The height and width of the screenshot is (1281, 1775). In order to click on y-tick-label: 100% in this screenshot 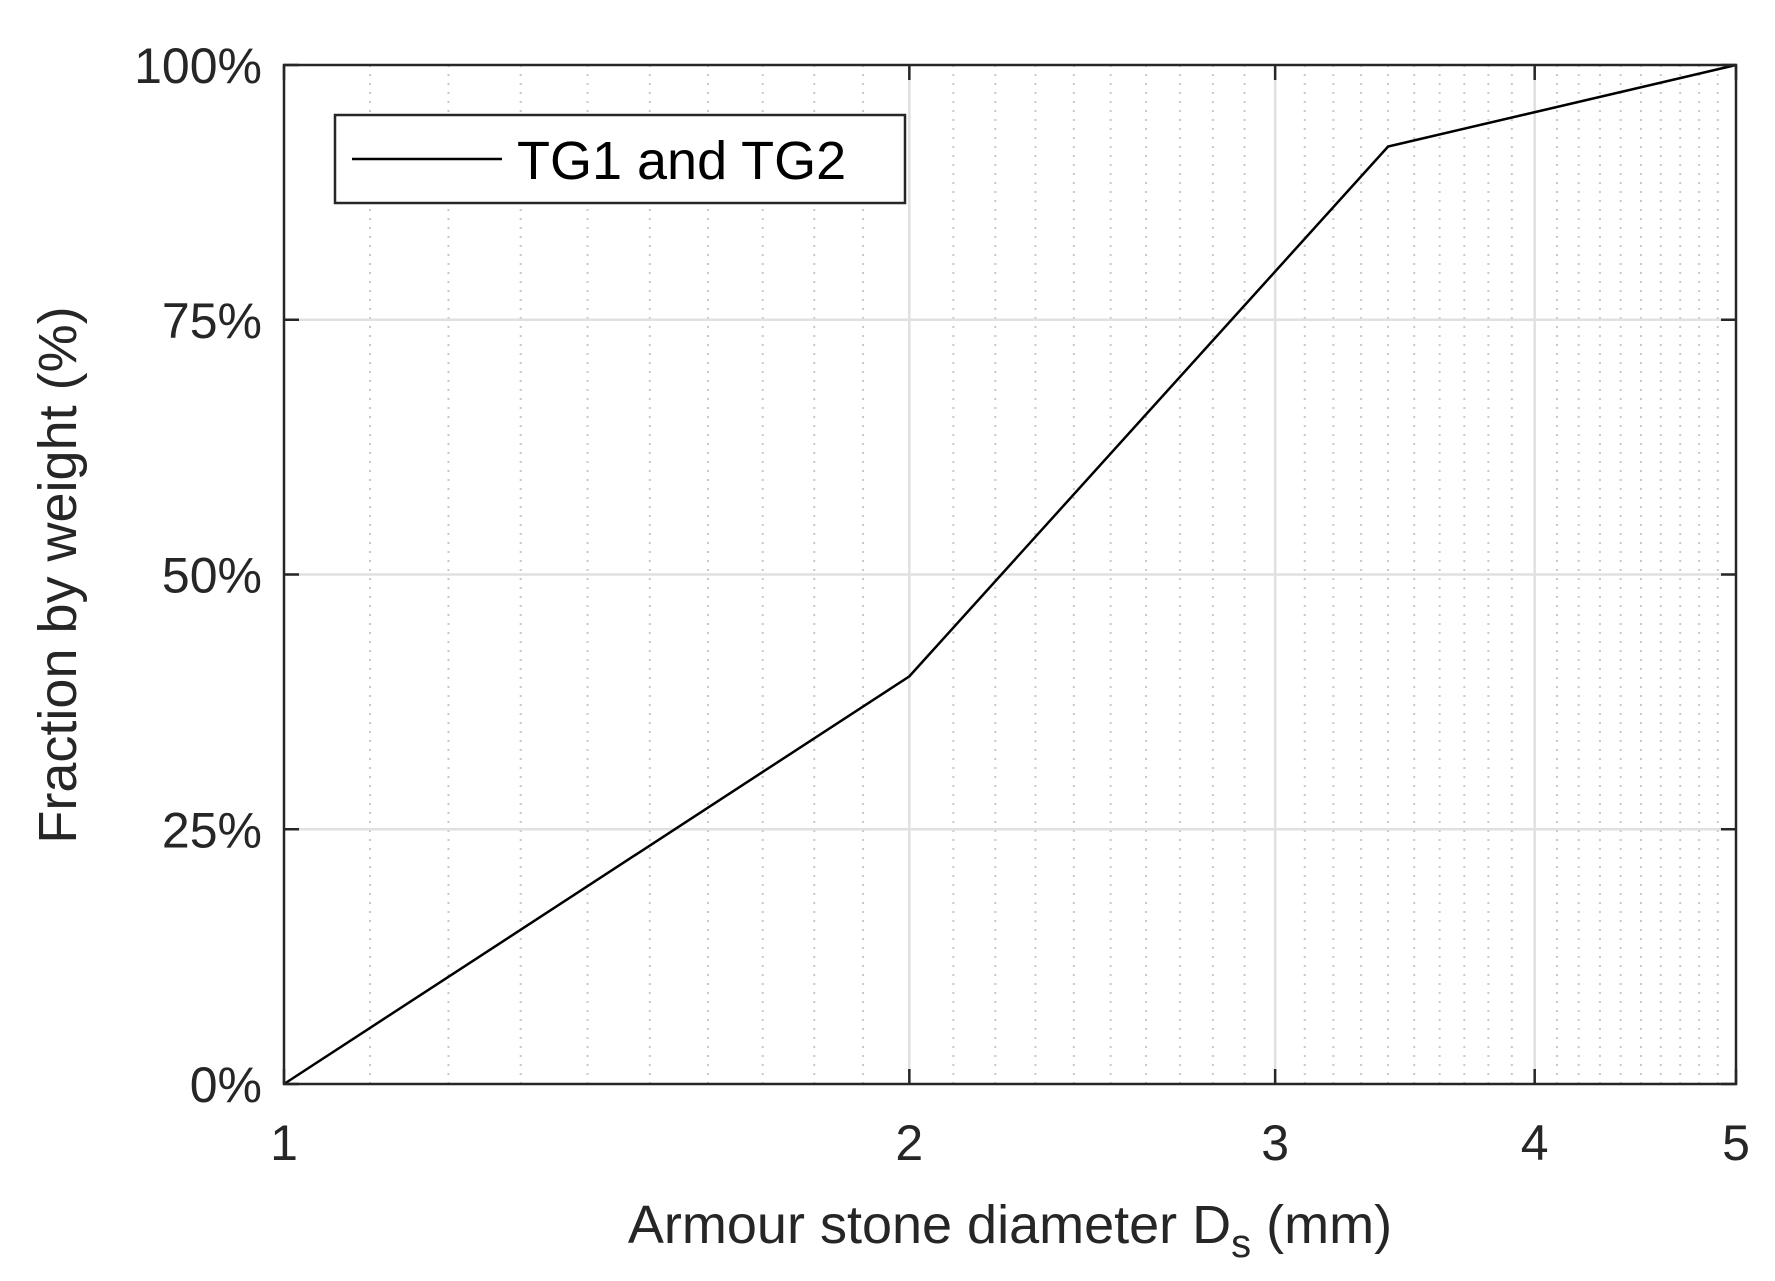, I will do `click(198, 66)`.